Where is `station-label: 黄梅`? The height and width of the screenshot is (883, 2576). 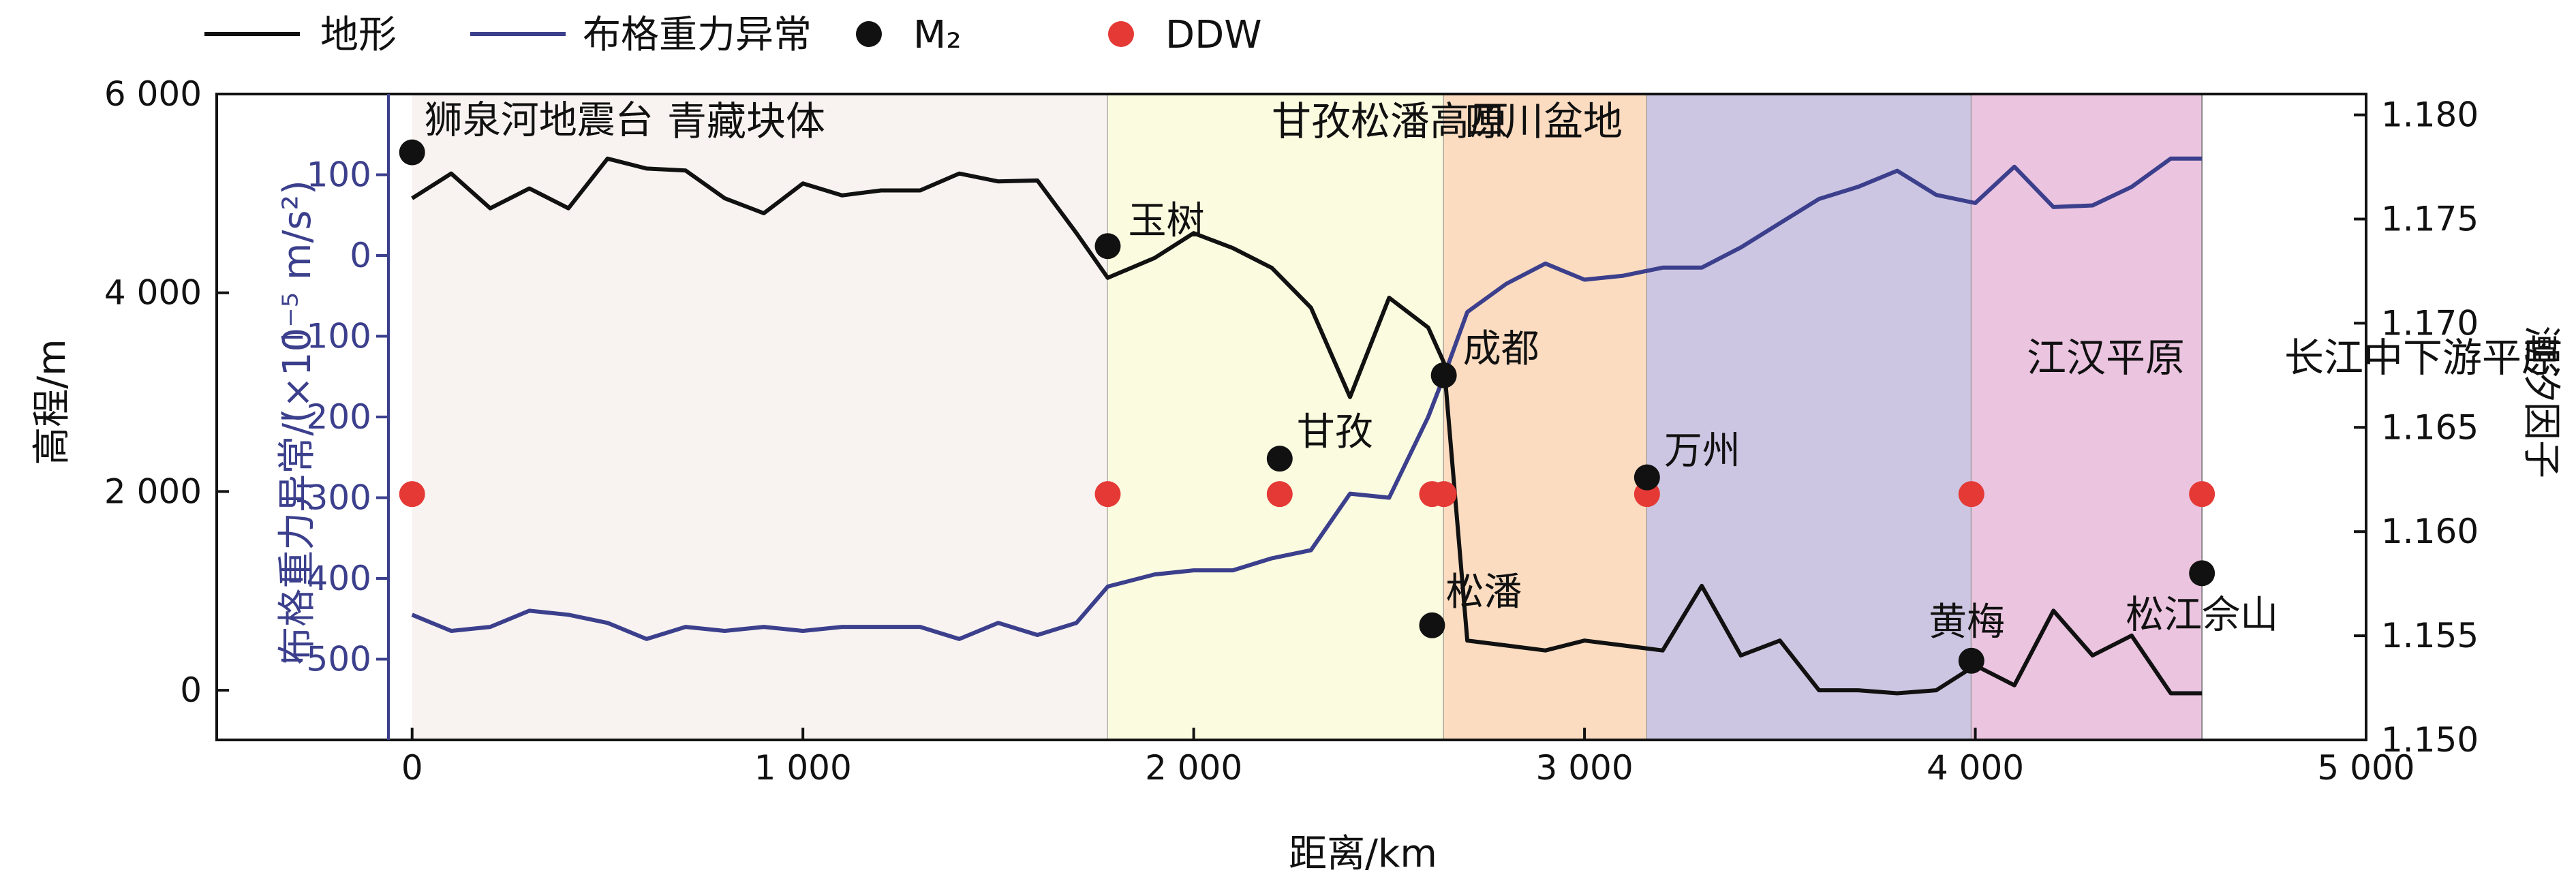
station-label: 黄梅 is located at coordinates (1967, 622).